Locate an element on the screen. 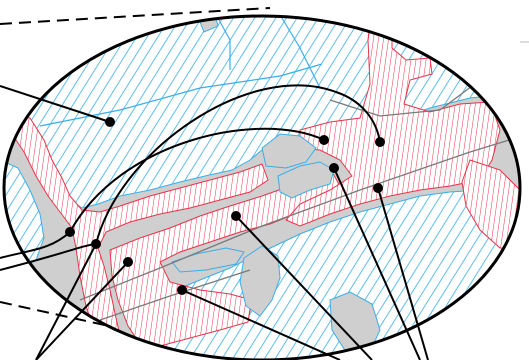  leader-g is located at coordinates (304, 287).